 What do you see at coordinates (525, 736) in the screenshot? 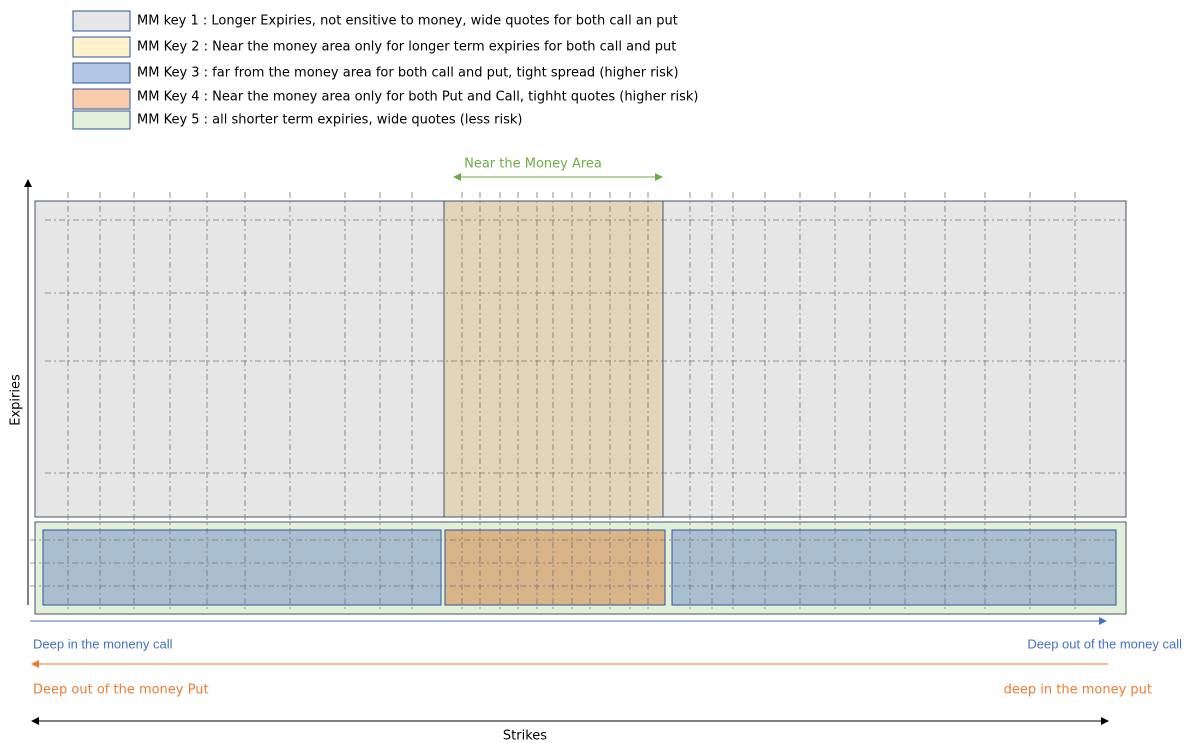
I see `x-axis-label: Strikes` at bounding box center [525, 736].